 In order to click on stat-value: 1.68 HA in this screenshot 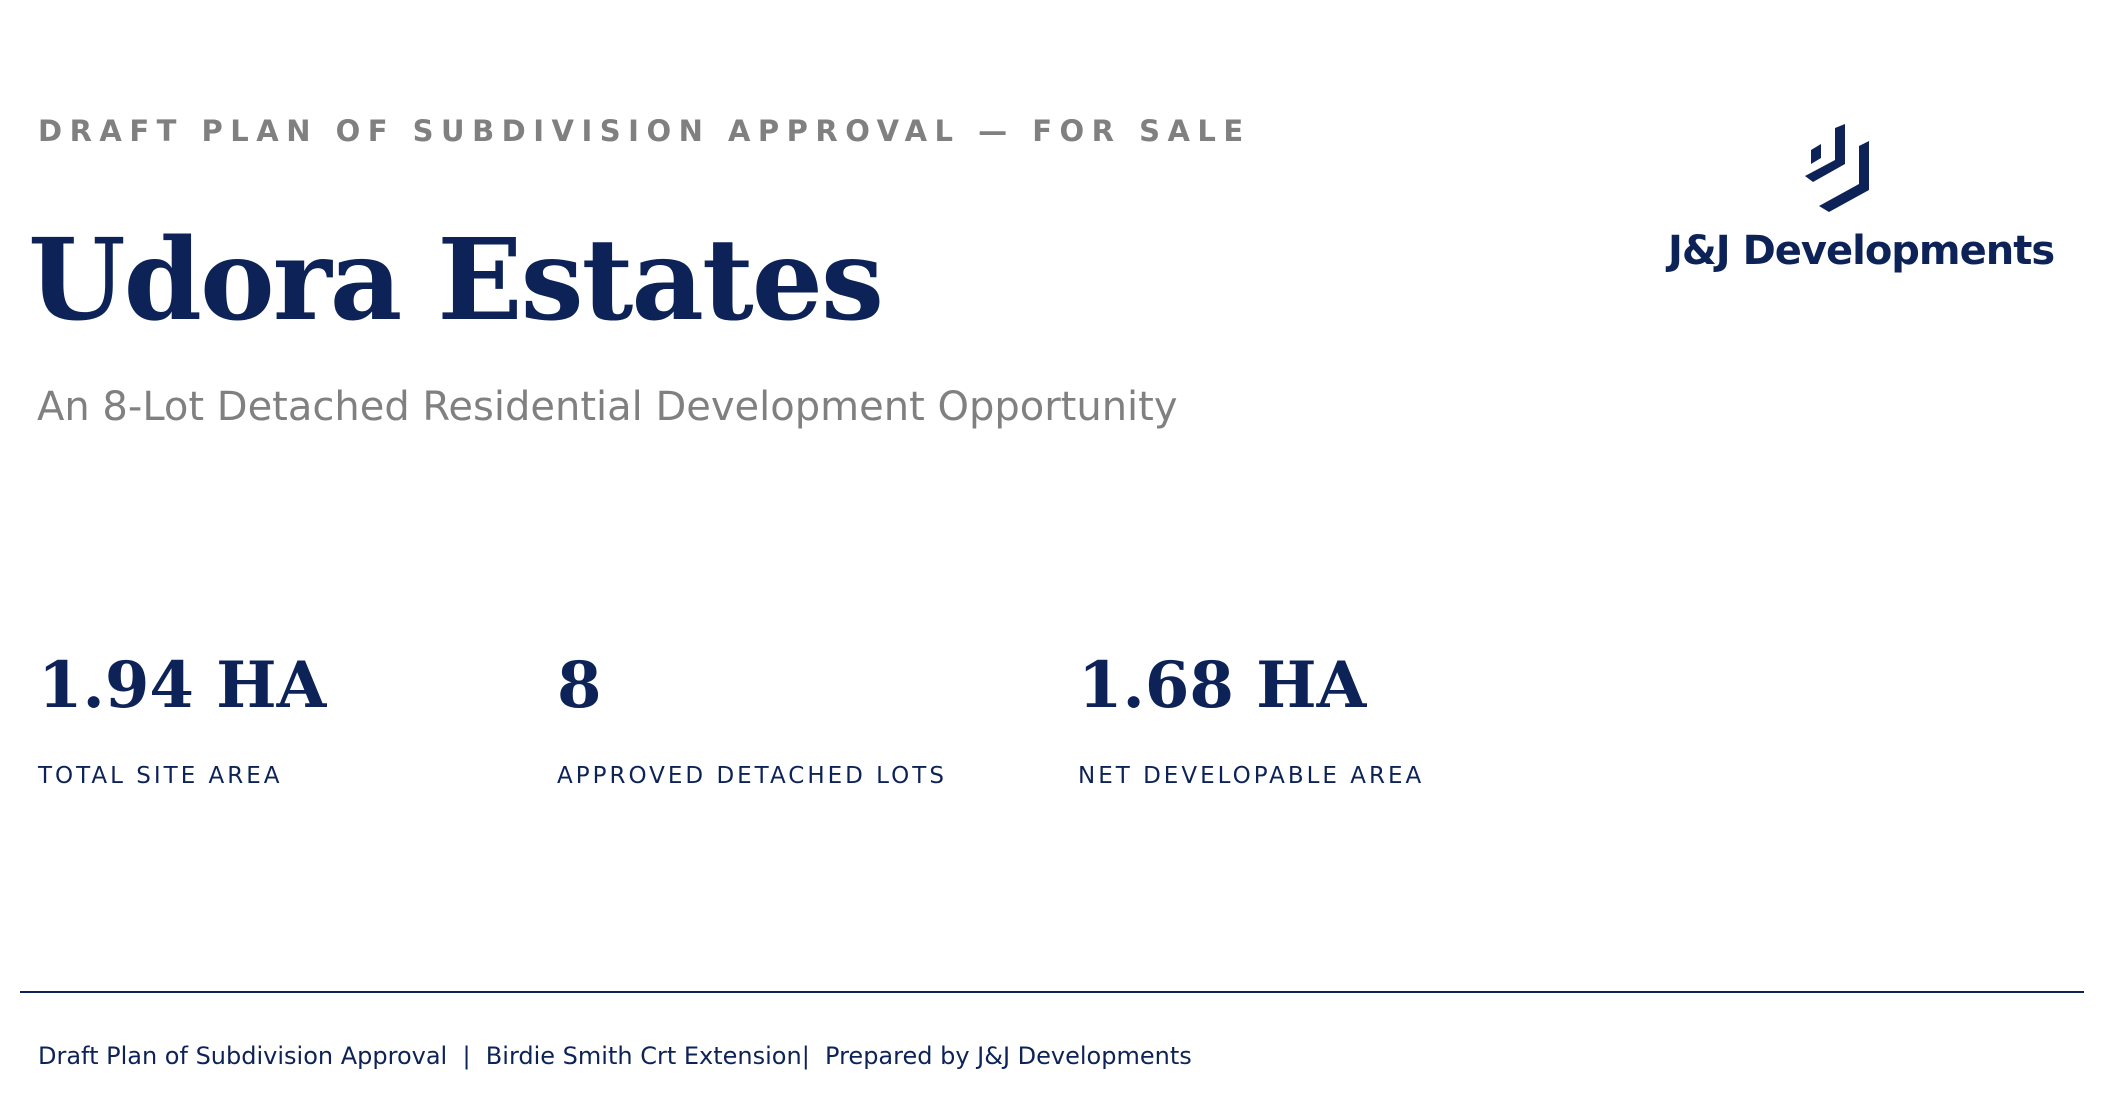, I will do `click(1222, 685)`.